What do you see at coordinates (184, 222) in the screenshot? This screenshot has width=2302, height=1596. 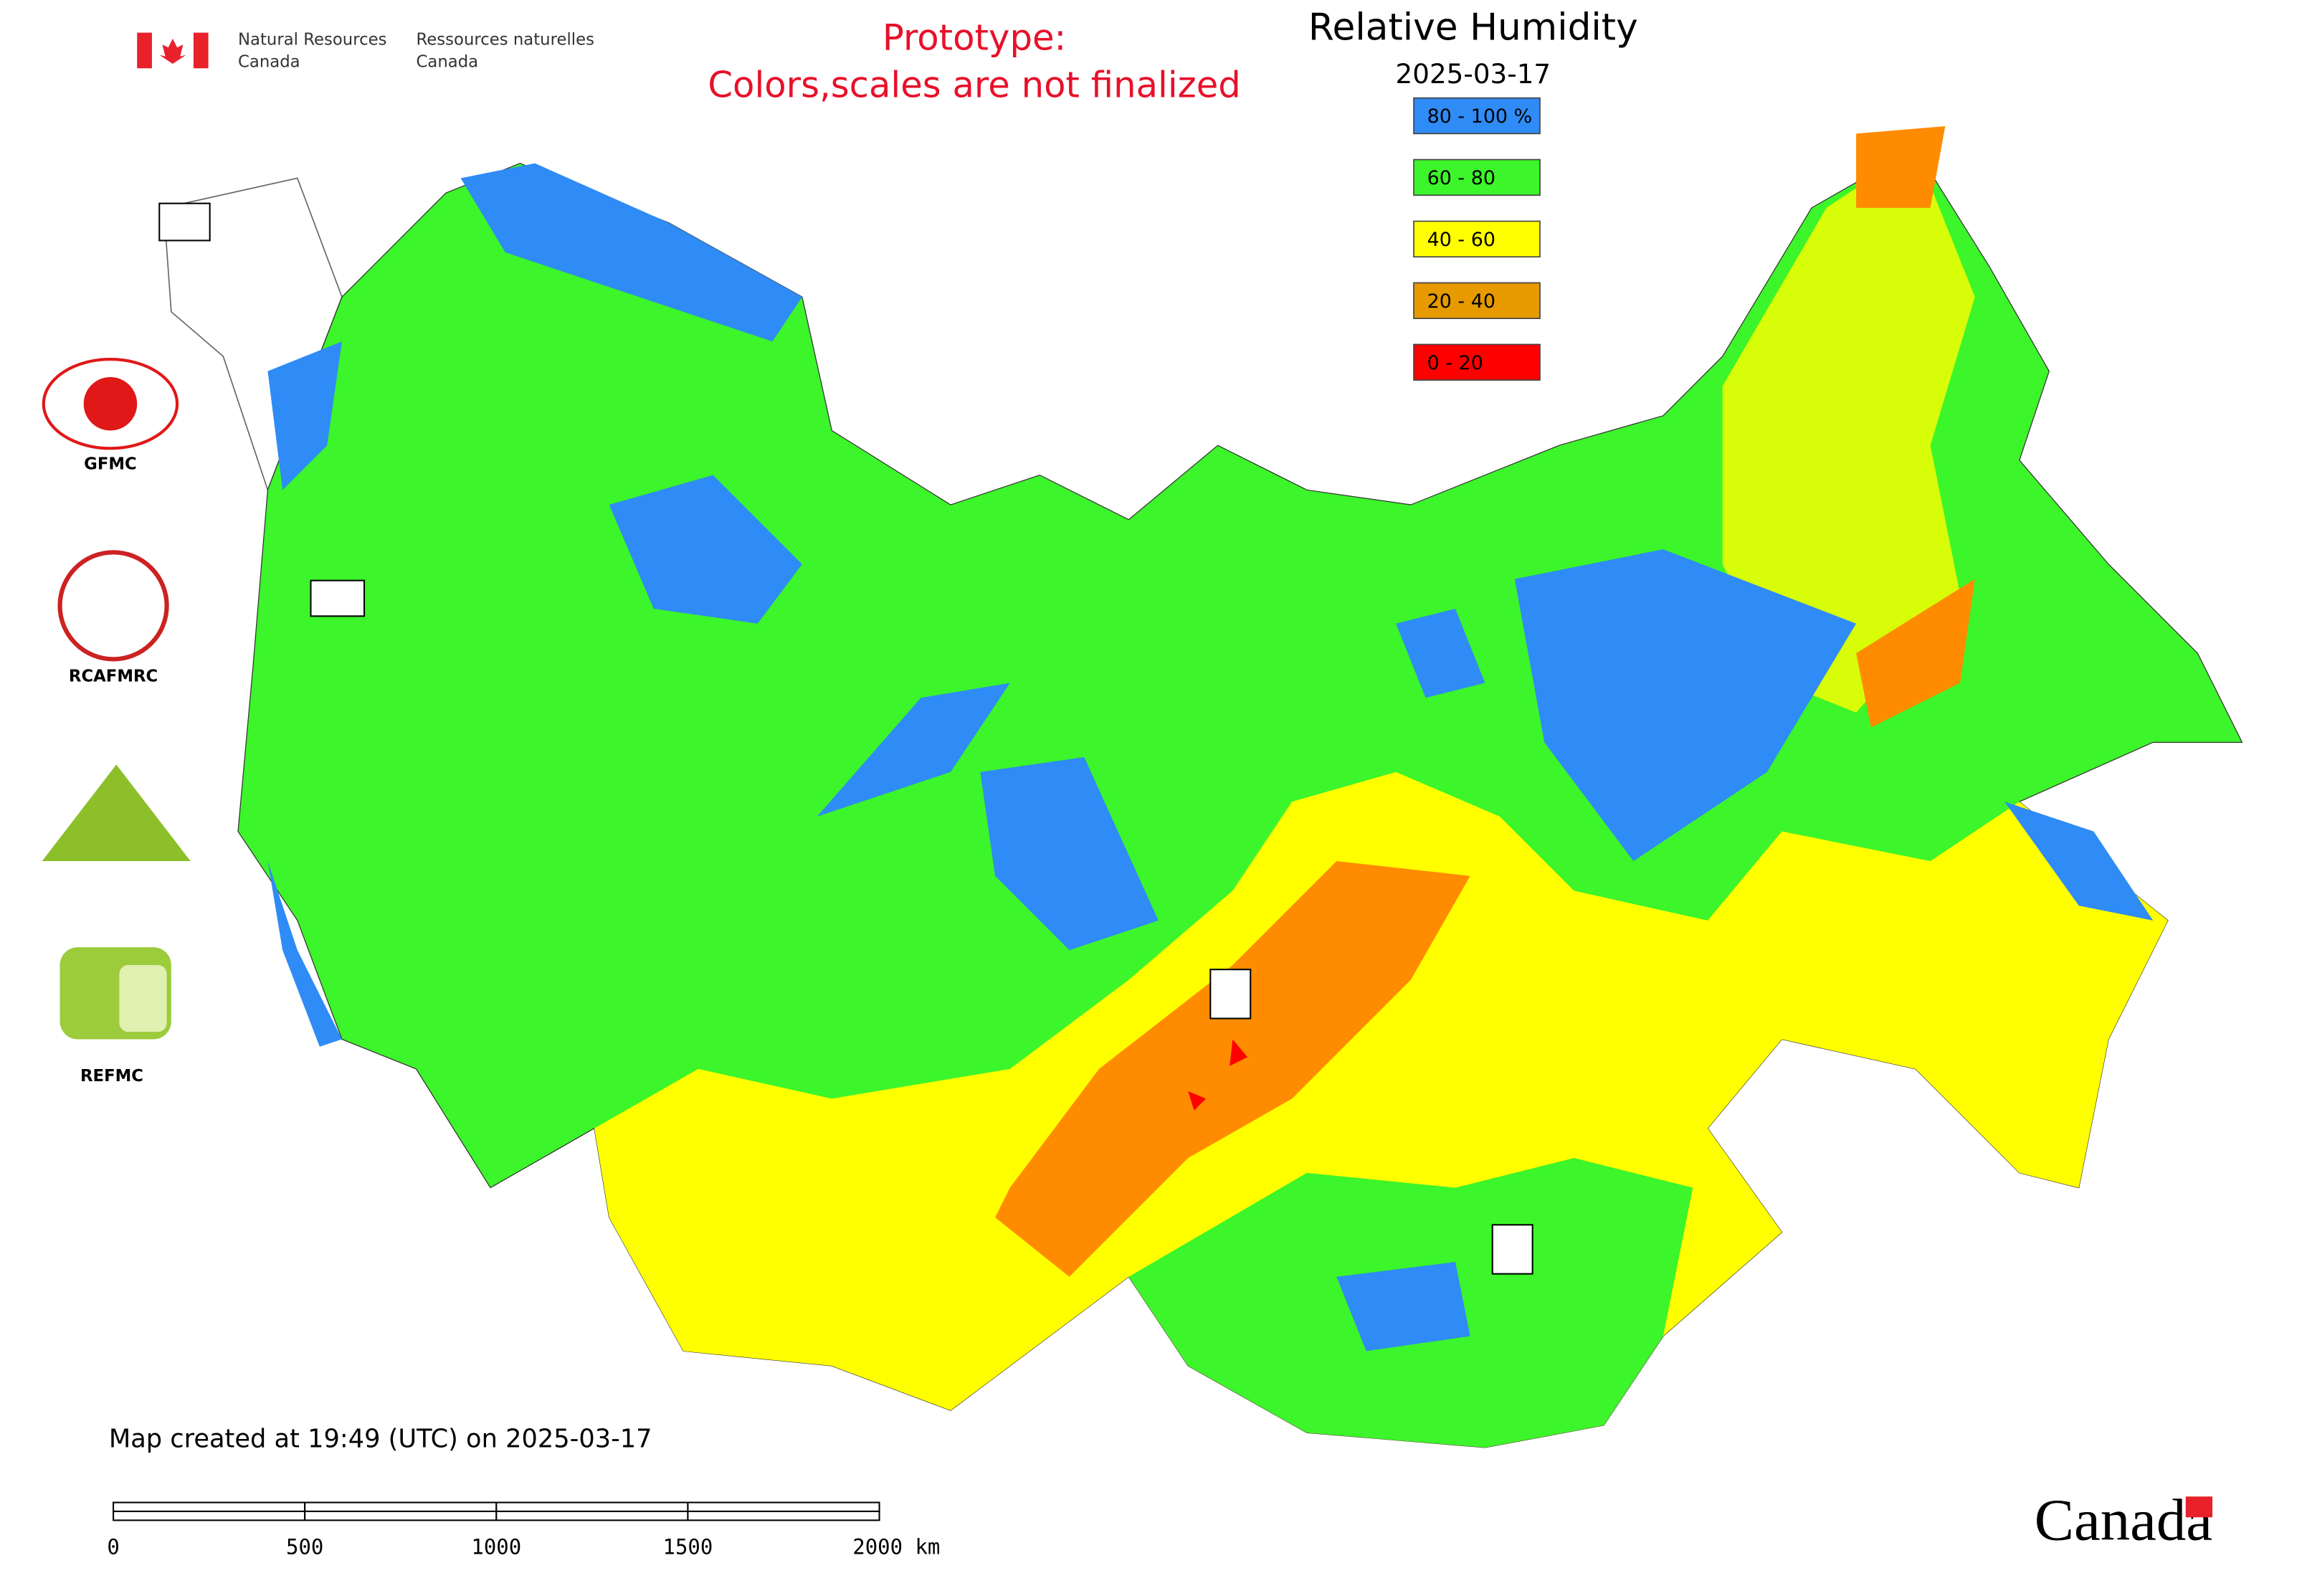 I see `marker-gfmc` at bounding box center [184, 222].